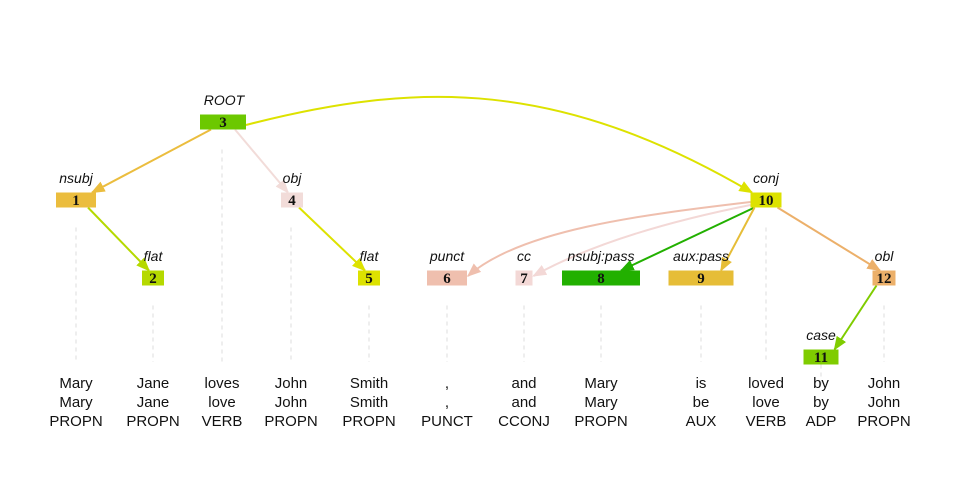 The height and width of the screenshot is (480, 960). What do you see at coordinates (766, 189) in the screenshot?
I see `token-node: 10 conj` at bounding box center [766, 189].